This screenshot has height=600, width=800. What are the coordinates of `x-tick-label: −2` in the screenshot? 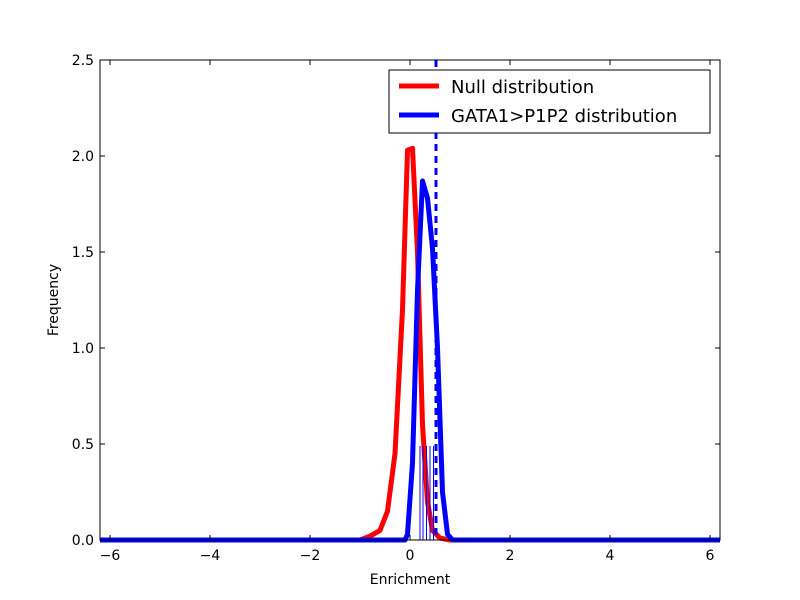 It's located at (310, 556).